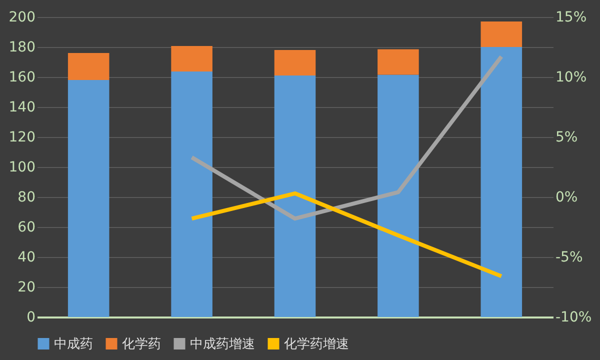 The height and width of the screenshot is (360, 600). Describe the element at coordinates (22, 18) in the screenshot. I see `y-tick-label: 200` at that location.